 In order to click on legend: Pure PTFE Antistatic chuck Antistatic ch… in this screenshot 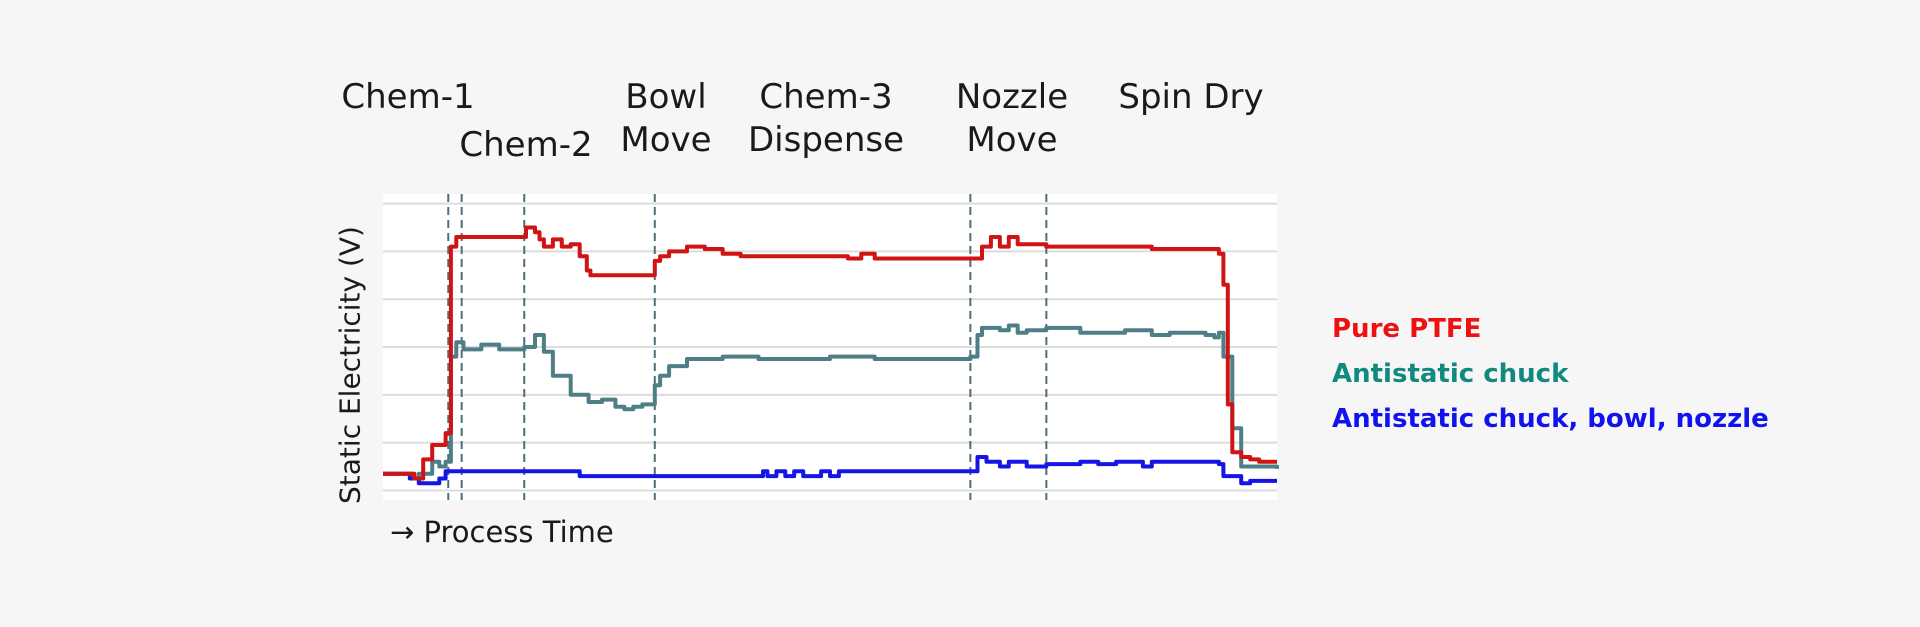, I will do `click(1550, 379)`.